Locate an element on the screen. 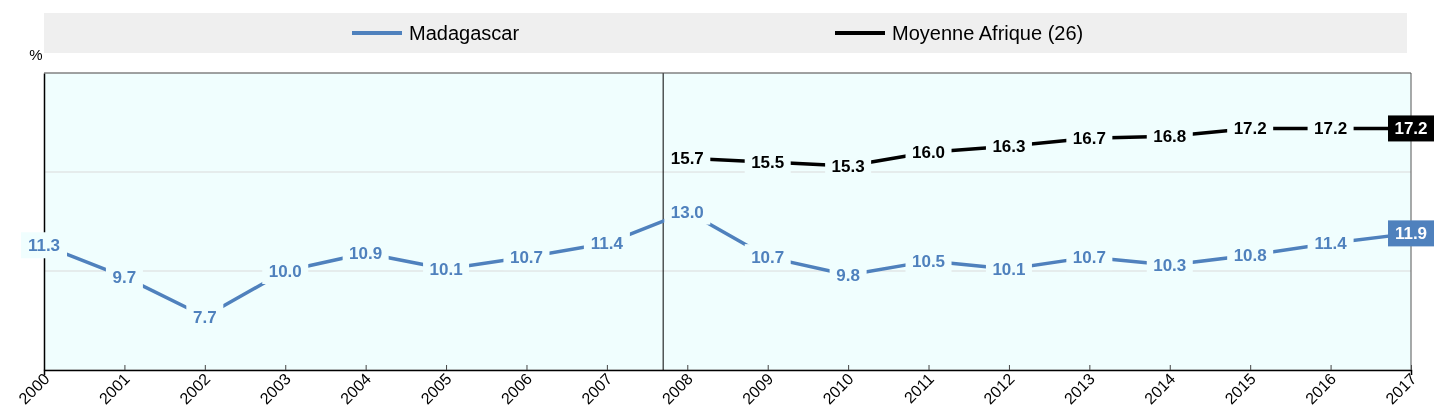  data-label: 16.8 is located at coordinates (1170, 137).